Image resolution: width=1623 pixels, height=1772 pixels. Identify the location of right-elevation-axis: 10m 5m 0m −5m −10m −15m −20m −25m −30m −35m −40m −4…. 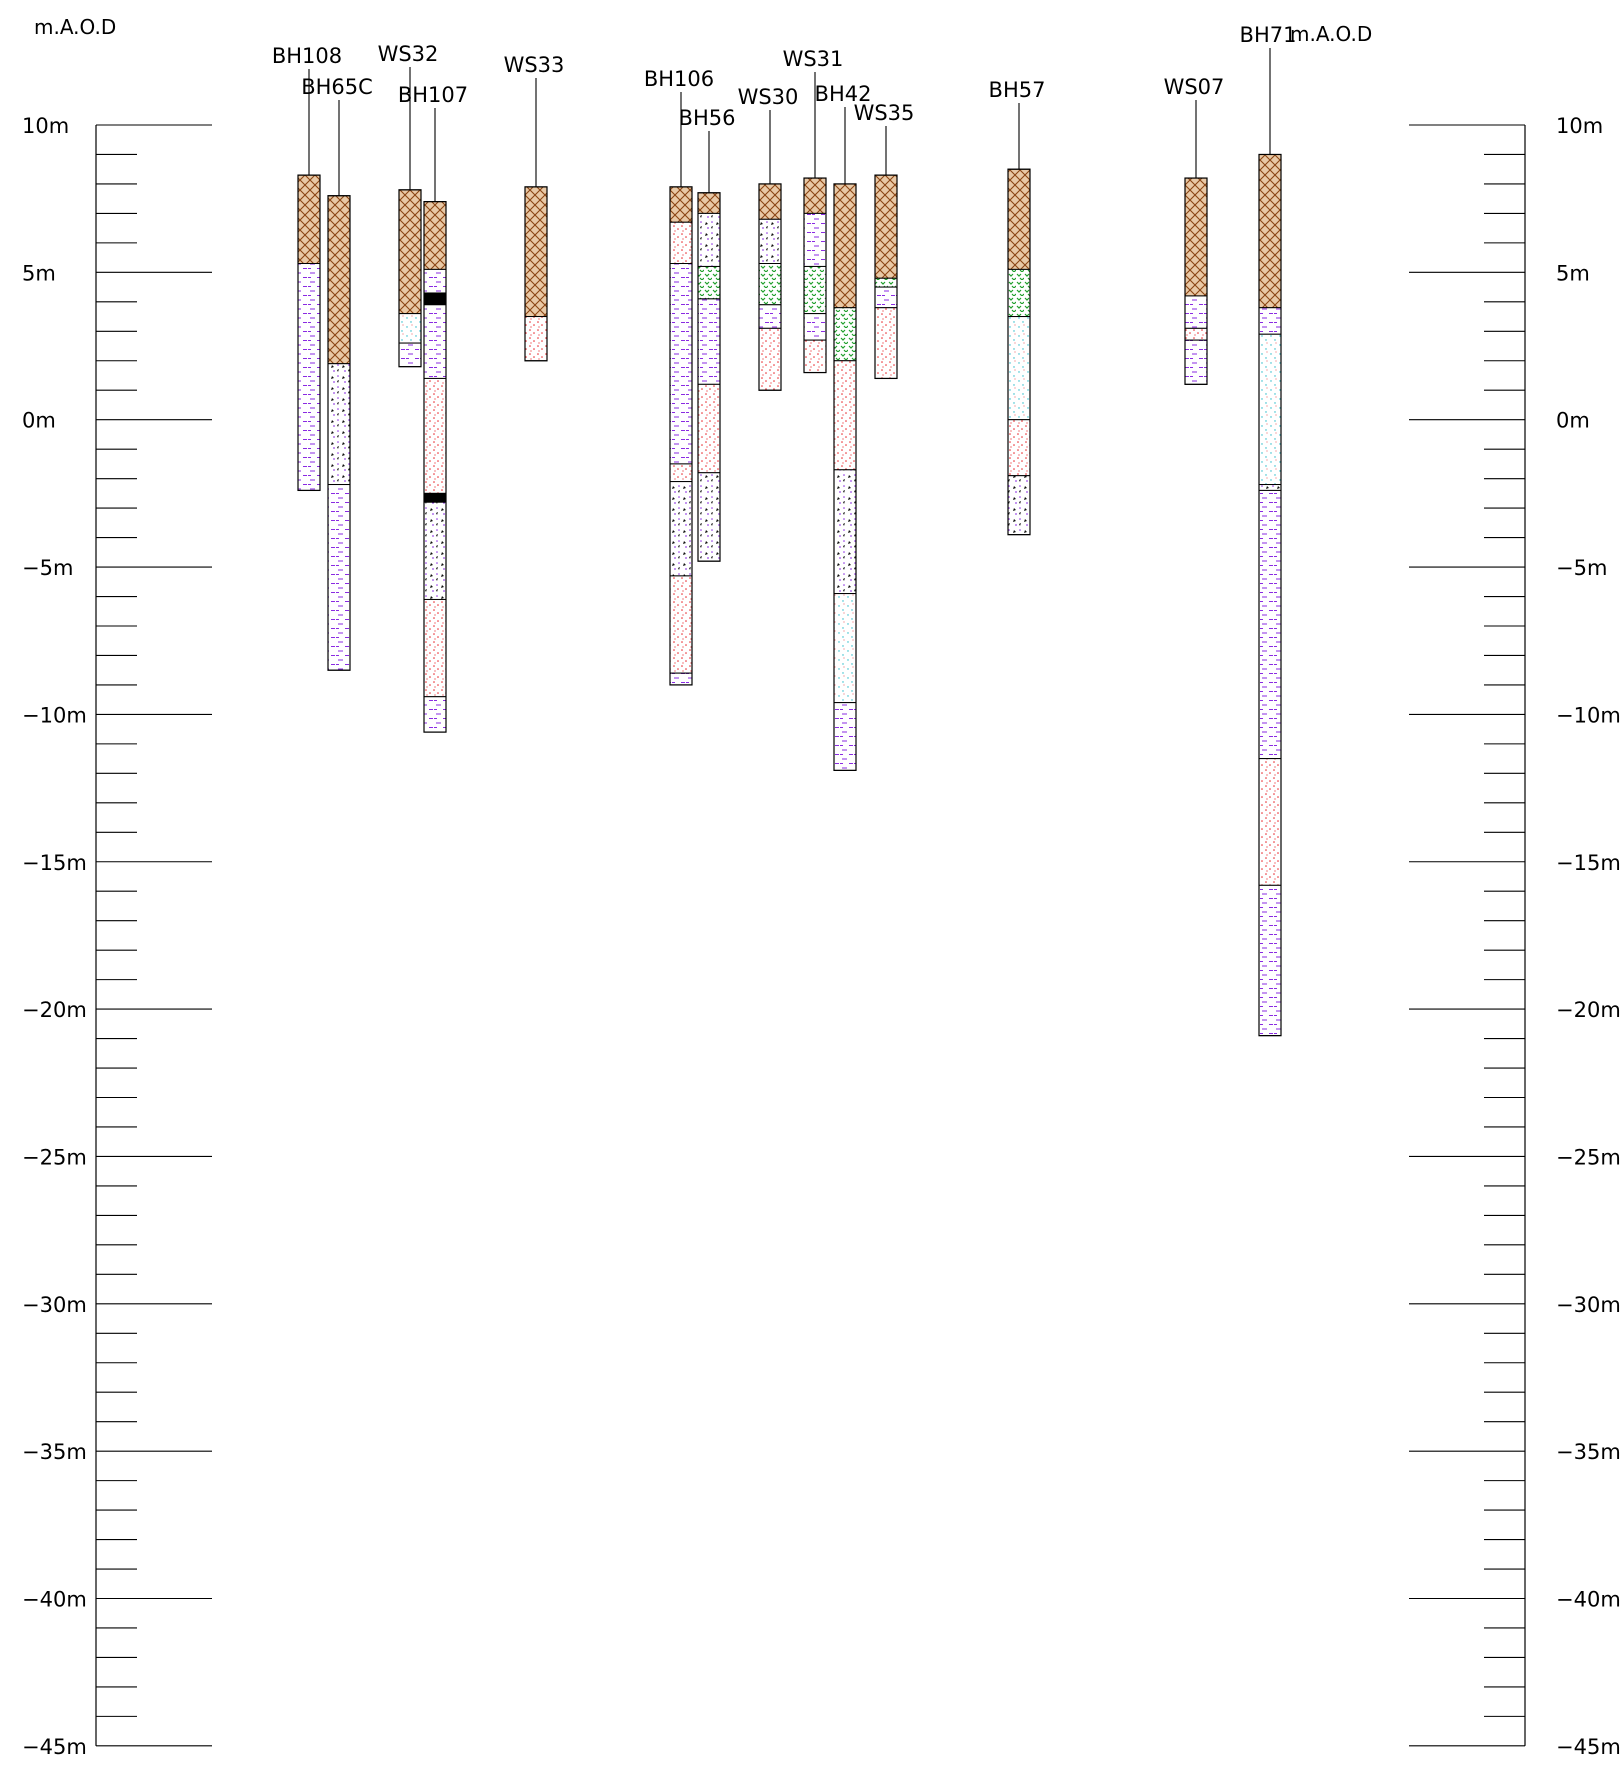
(1515, 936).